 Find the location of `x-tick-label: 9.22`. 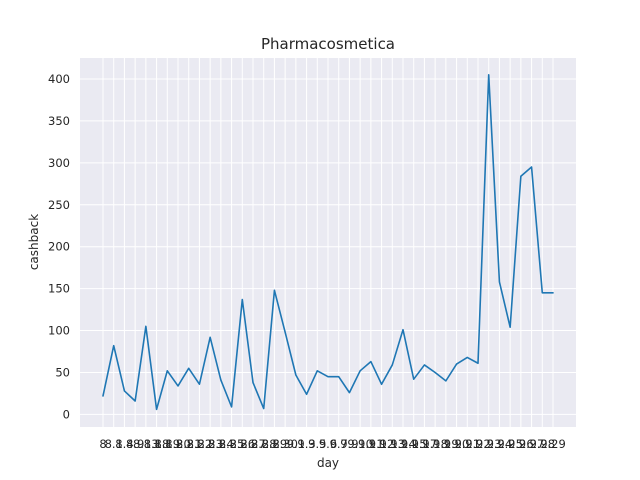

x-tick-label: 9.22 is located at coordinates (478, 444).